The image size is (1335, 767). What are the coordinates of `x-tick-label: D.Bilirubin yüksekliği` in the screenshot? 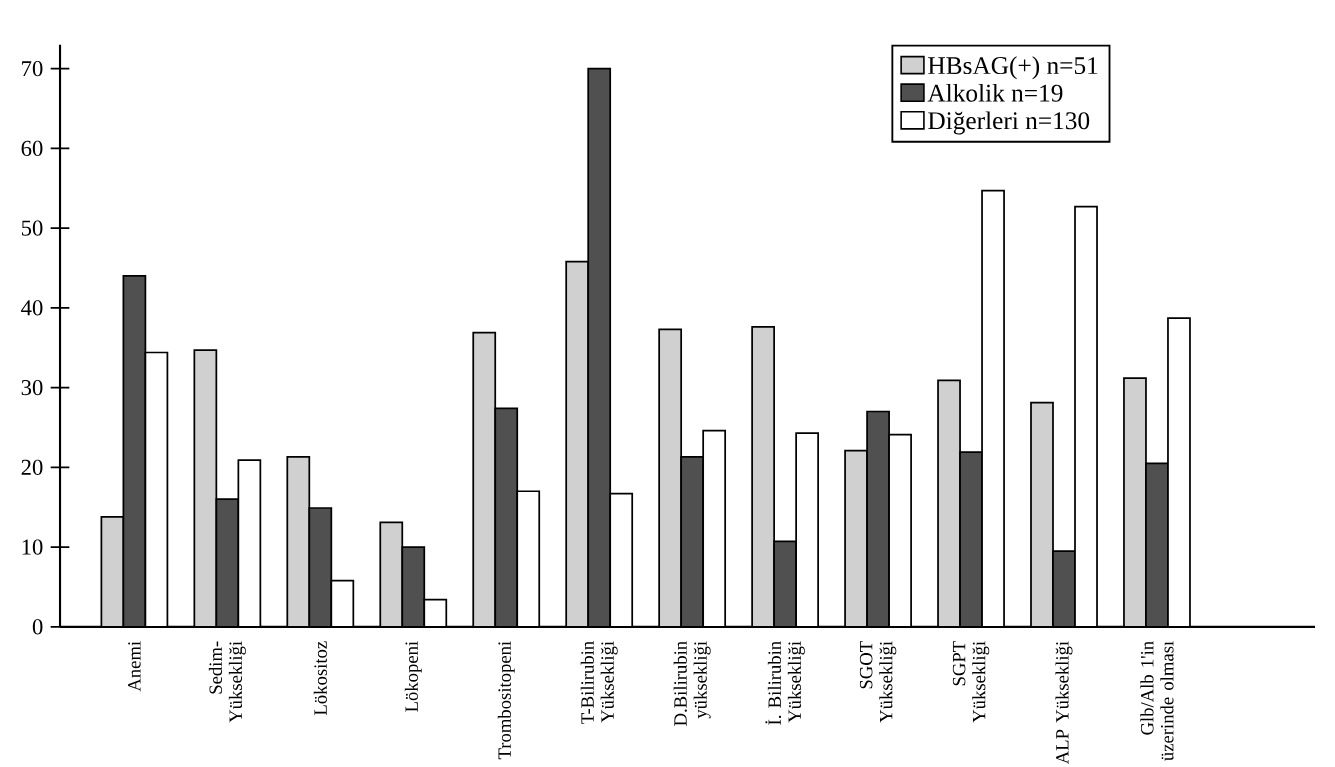 It's located at (692, 683).